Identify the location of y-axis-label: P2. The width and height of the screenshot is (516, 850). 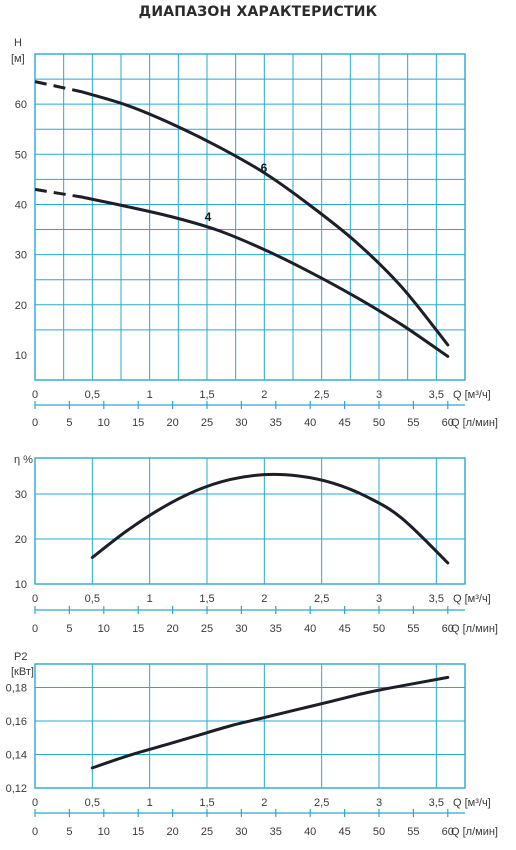
(20, 657).